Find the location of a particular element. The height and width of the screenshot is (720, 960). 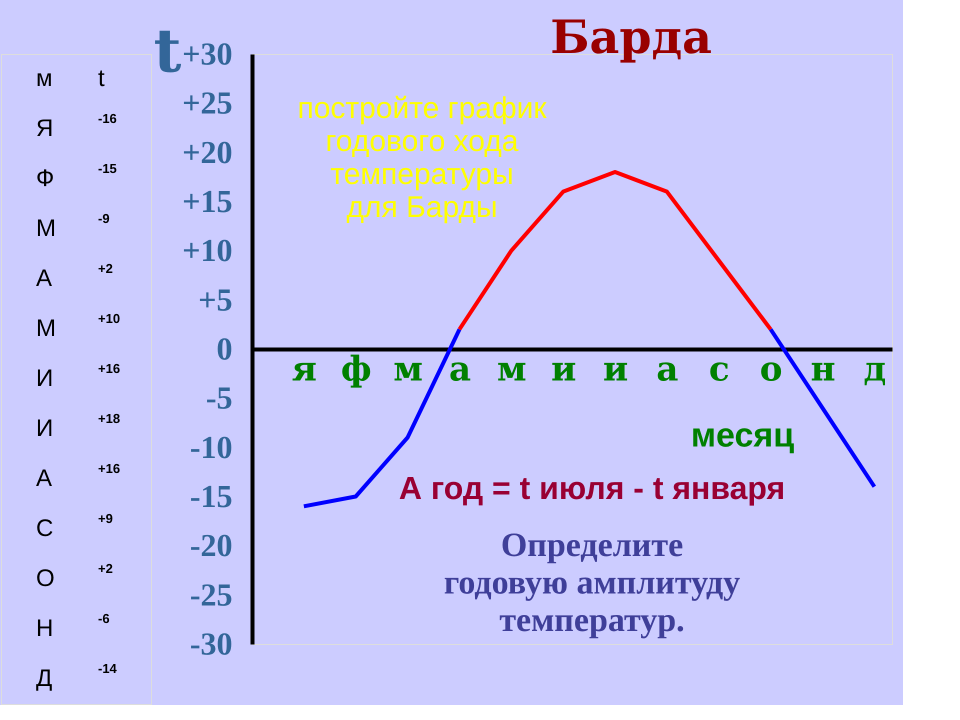

y-tick-label: +10 is located at coordinates (207, 250).